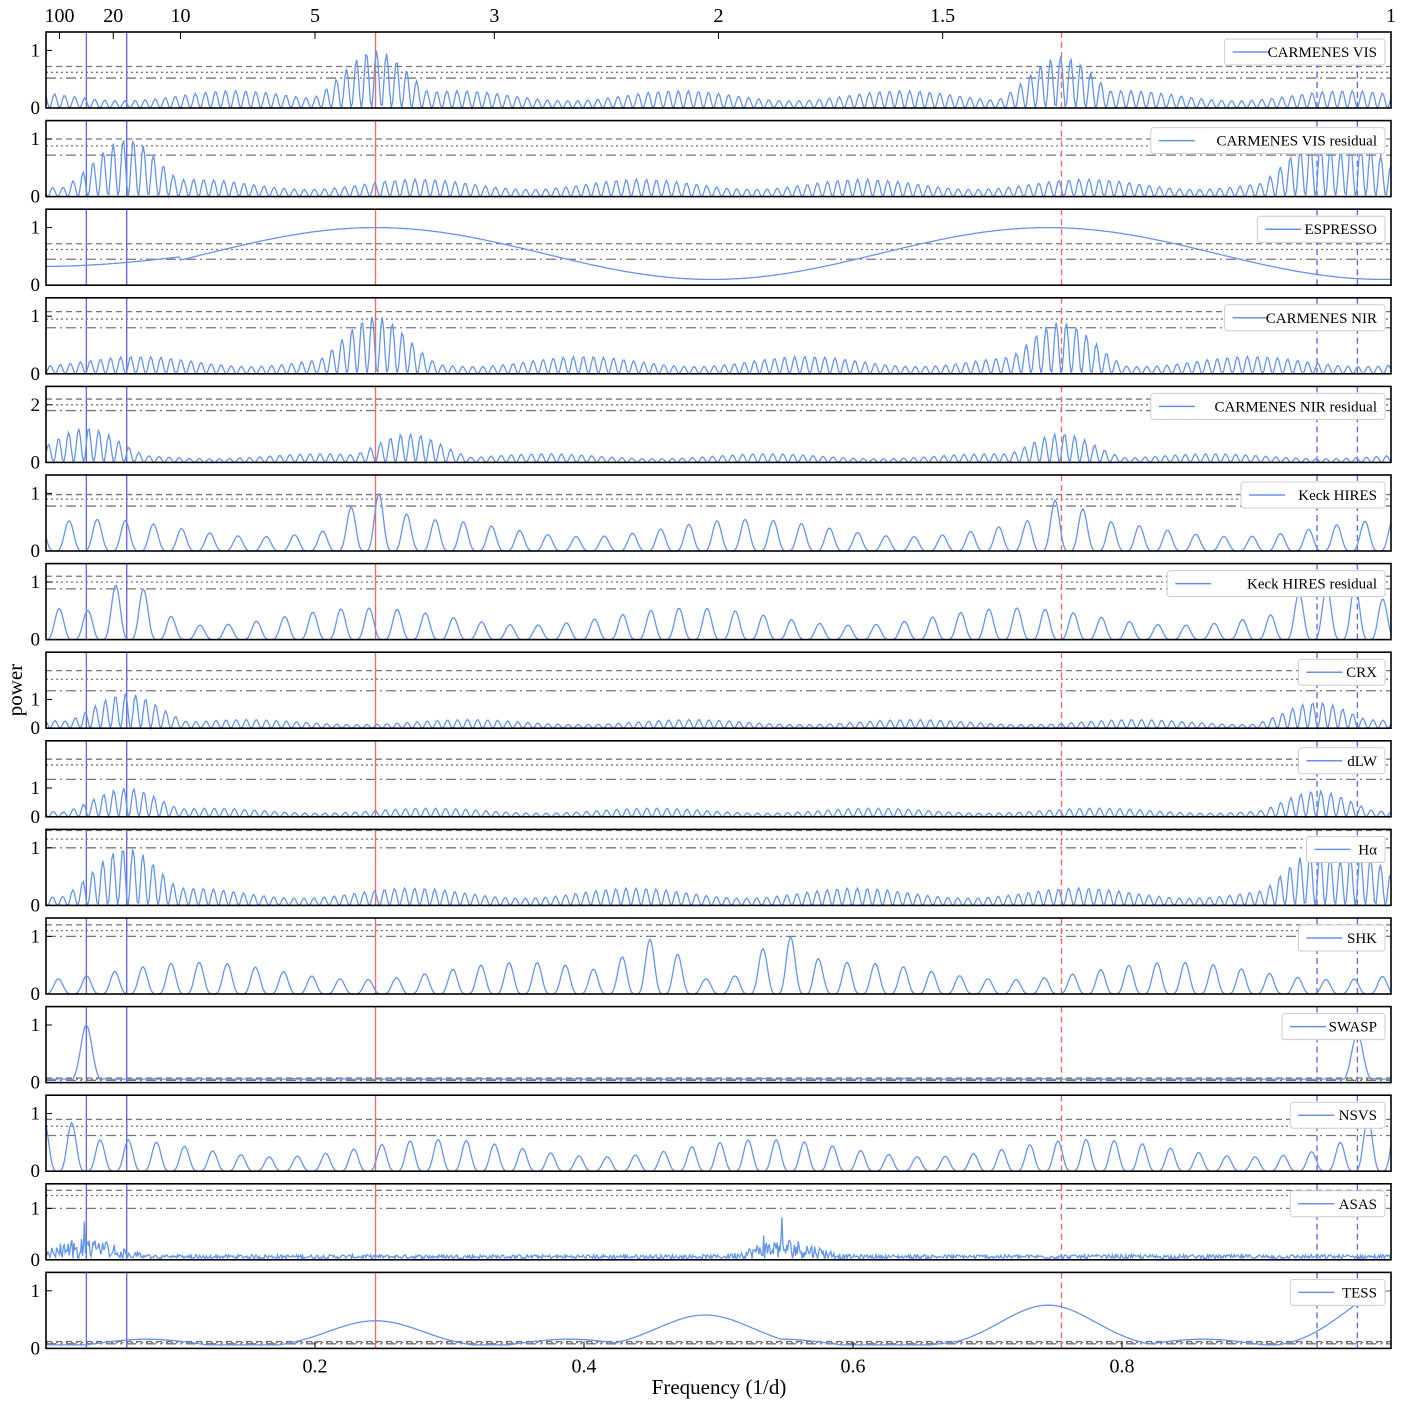 This screenshot has width=1414, height=1403. What do you see at coordinates (718, 1145) in the screenshot?
I see `periodogram-series-nsvs` at bounding box center [718, 1145].